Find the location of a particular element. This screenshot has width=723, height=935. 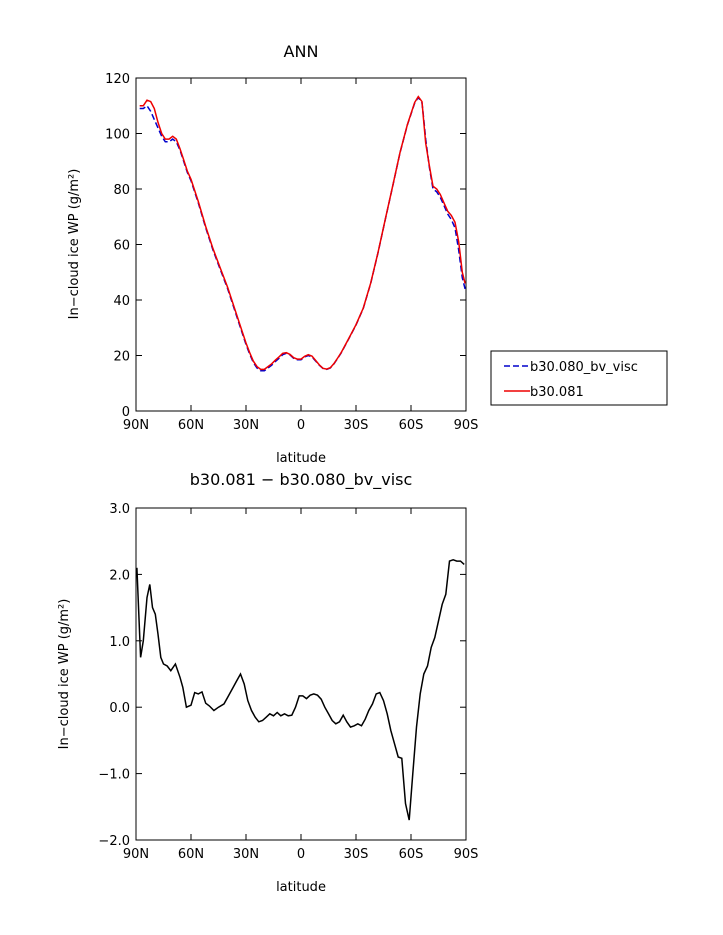

legend: b30.080_bv_visc b30.081 is located at coordinates (579, 378).